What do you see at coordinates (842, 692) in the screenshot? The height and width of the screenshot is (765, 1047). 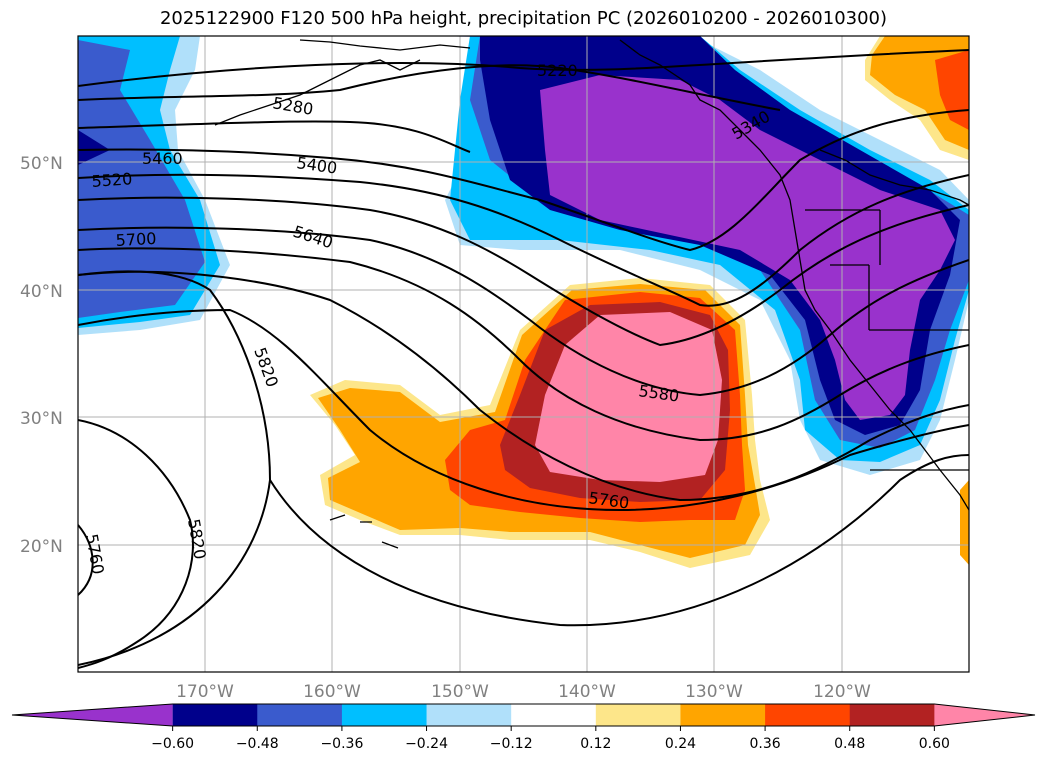 I see `lon-label-120w: 120°W` at bounding box center [842, 692].